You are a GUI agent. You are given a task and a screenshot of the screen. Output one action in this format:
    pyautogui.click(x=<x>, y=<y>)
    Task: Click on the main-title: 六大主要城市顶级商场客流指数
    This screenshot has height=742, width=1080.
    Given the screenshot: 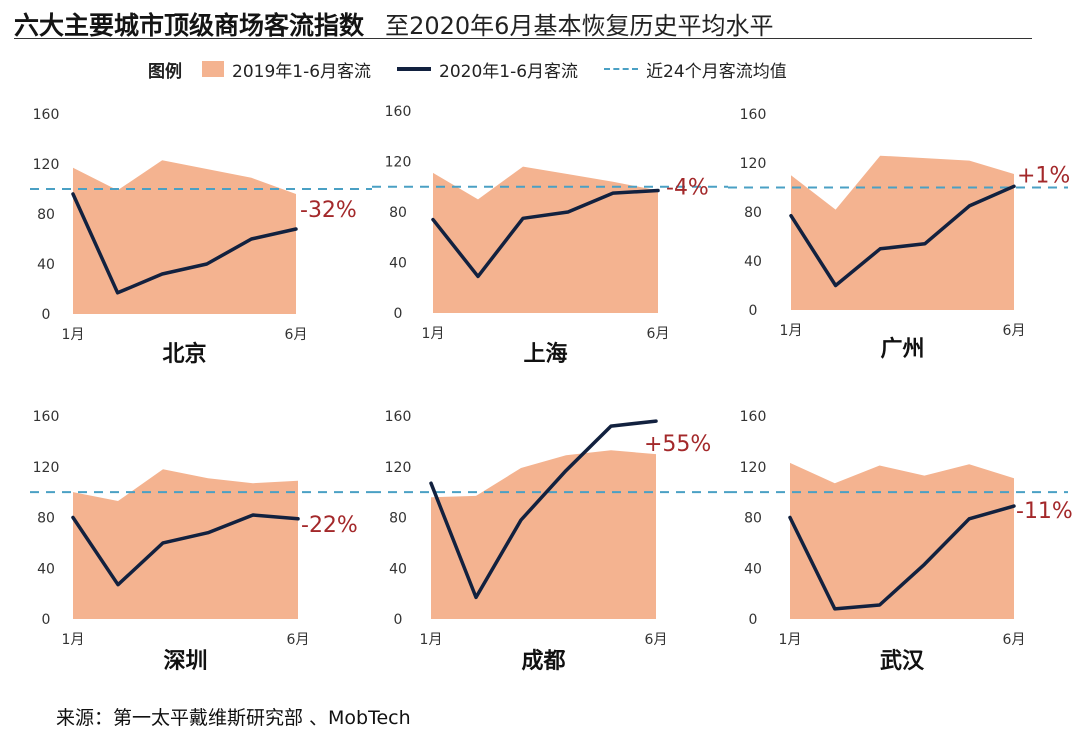 What is the action you would take?
    pyautogui.click(x=189, y=25)
    